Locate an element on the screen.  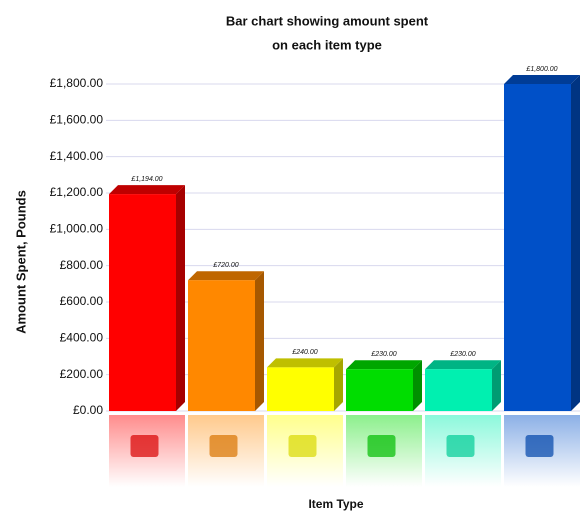
y-tick-label: £1,800.00 is located at coordinates (77, 83).